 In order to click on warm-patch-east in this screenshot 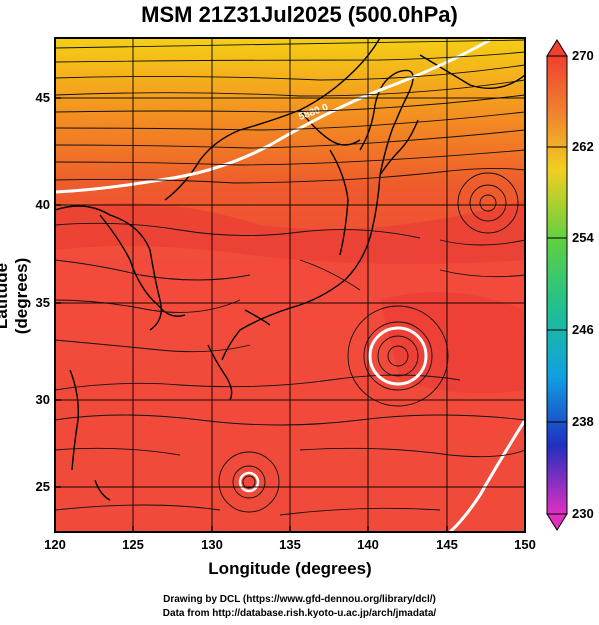, I will do `click(452, 343)`.